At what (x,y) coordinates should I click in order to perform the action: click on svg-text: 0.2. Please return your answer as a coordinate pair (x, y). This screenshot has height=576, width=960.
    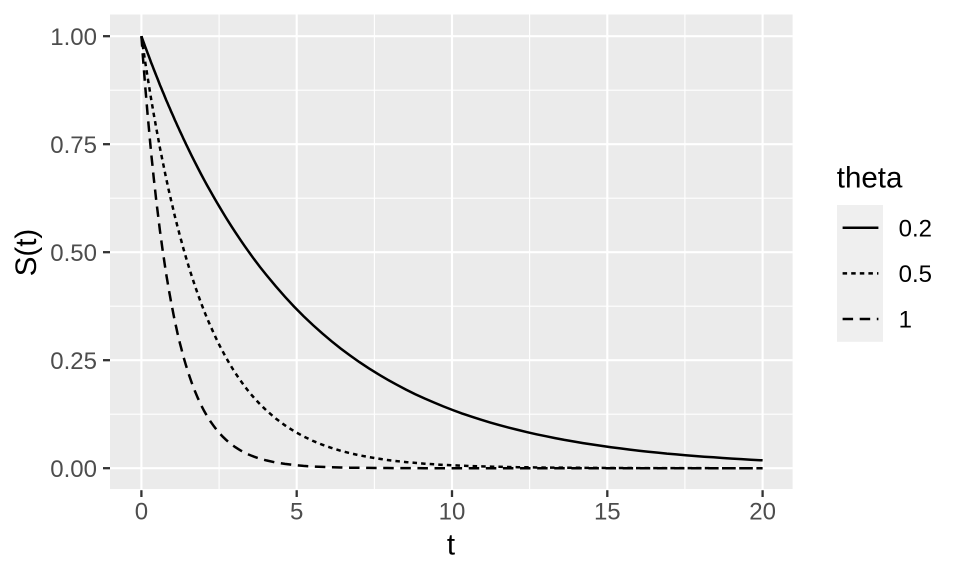
    Looking at the image, I should click on (915, 228).